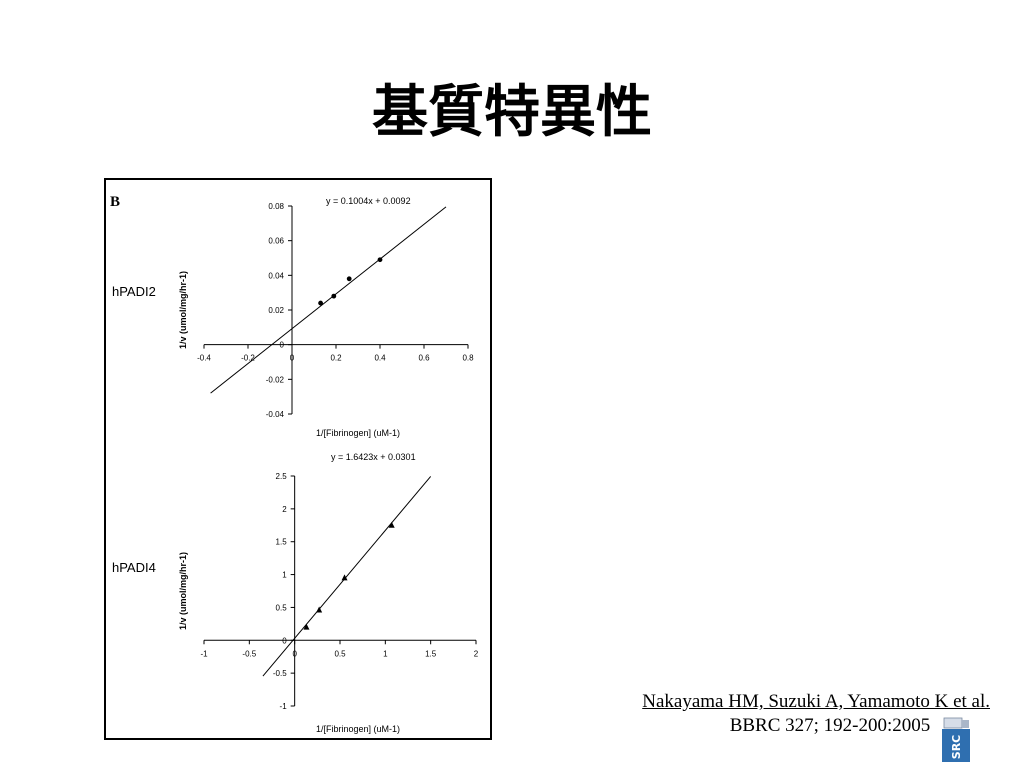 The height and width of the screenshot is (768, 1024). Describe the element at coordinates (284, 509) in the screenshot. I see `y-tick-label: 2` at that location.